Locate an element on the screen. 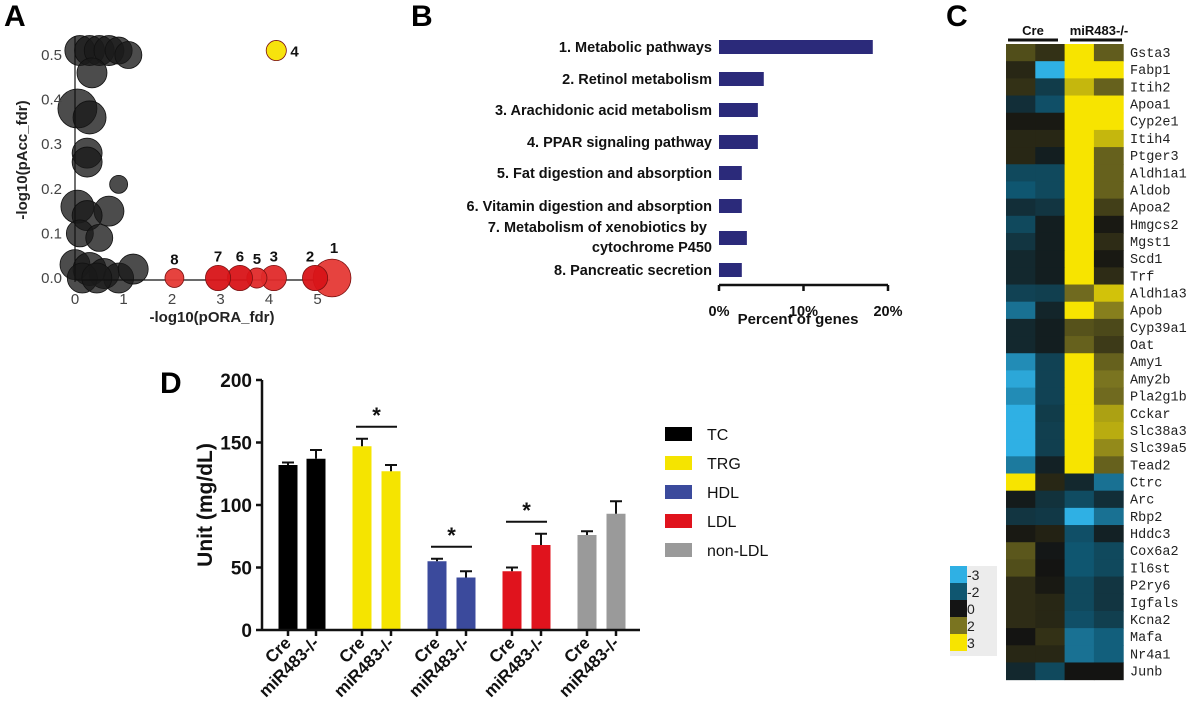 This screenshot has height=719, width=1200. row-label: Mafa is located at coordinates (1146, 638).